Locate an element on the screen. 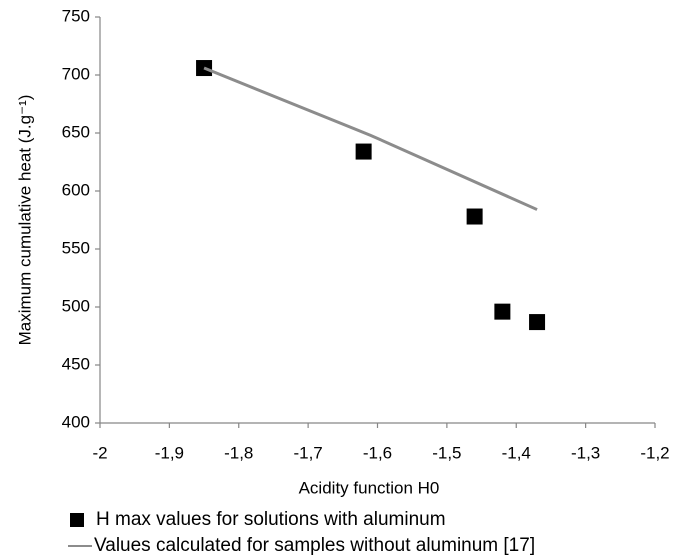 The image size is (673, 559). x-tick-label: -1,9 is located at coordinates (169, 452).